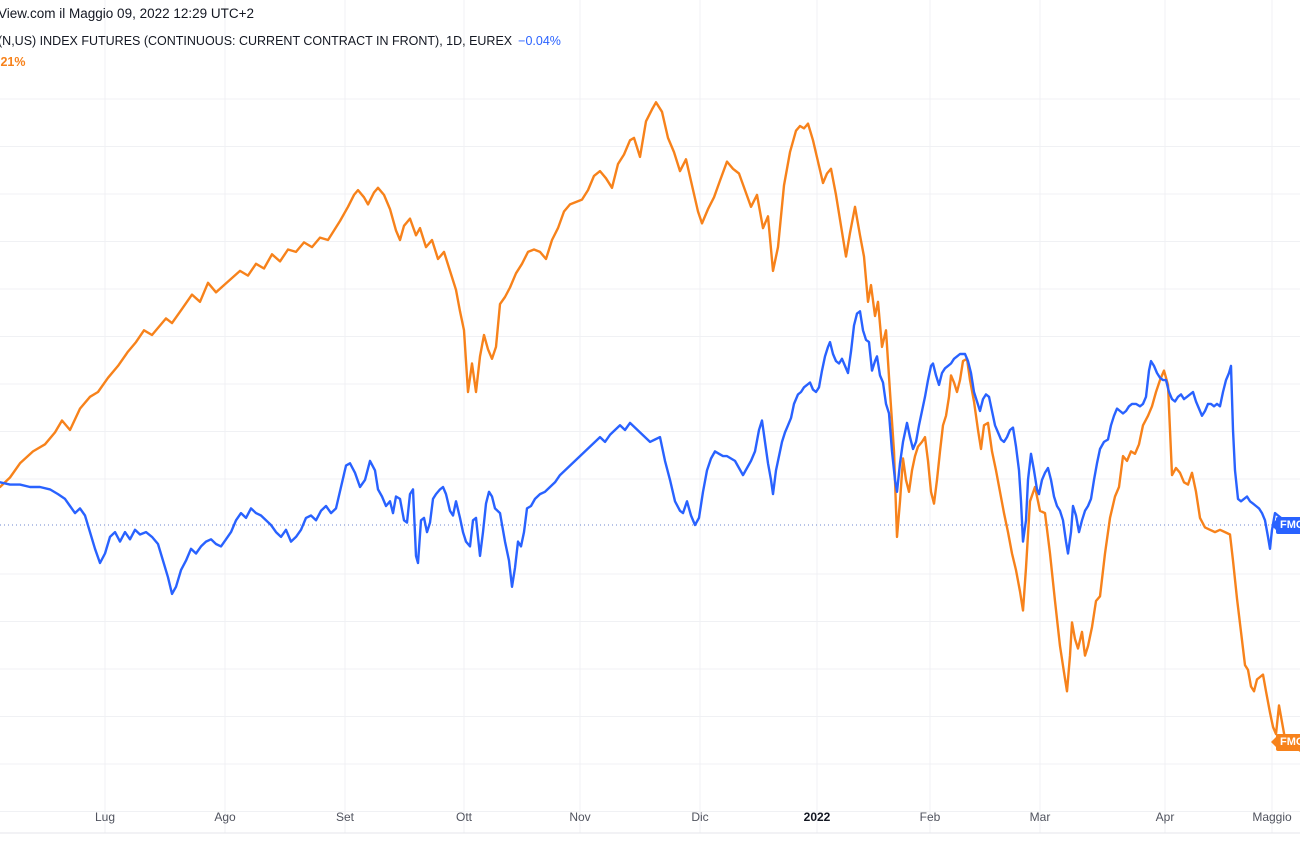 This screenshot has width=1300, height=867. Describe the element at coordinates (225, 817) in the screenshot. I see `time-axis-label-ago: Ago` at that location.